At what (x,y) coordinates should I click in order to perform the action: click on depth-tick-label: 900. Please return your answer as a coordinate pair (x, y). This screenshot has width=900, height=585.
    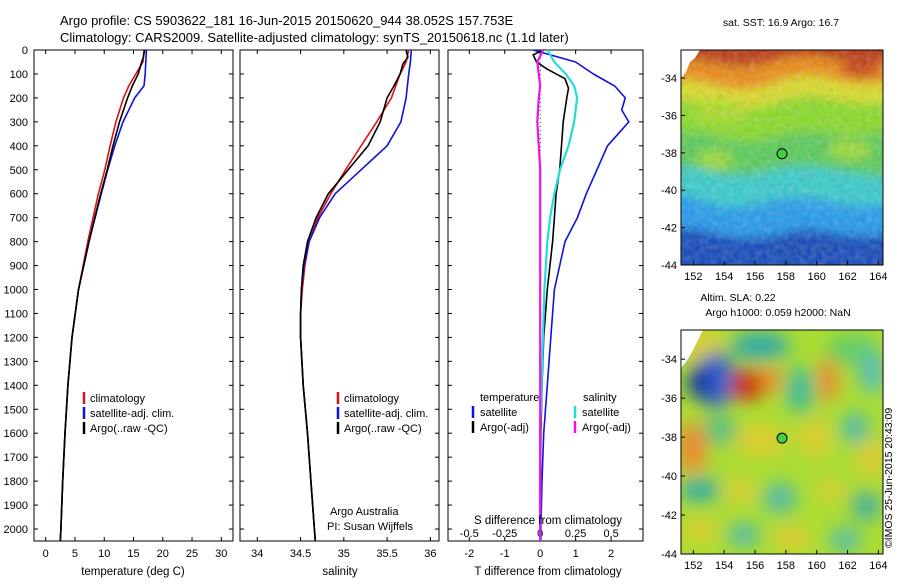
    Looking at the image, I should click on (19, 267).